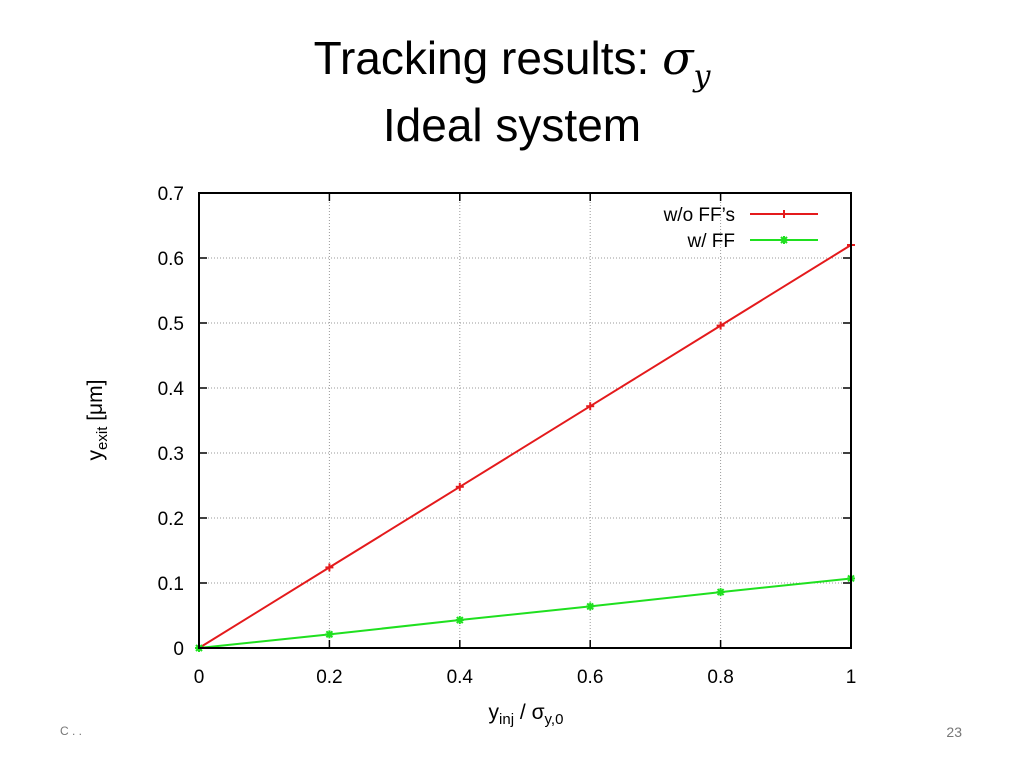  What do you see at coordinates (95, 454) in the screenshot?
I see `y-axis-label-main: y` at bounding box center [95, 454].